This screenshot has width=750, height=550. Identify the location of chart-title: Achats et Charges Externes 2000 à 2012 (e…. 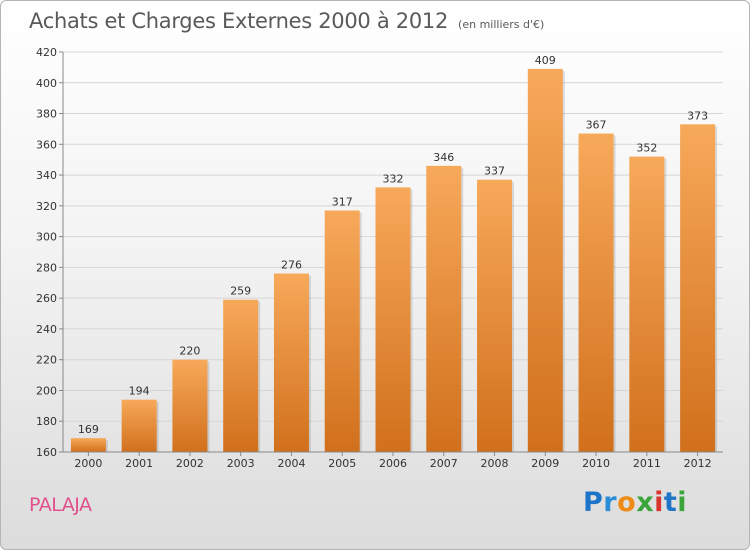
(286, 21).